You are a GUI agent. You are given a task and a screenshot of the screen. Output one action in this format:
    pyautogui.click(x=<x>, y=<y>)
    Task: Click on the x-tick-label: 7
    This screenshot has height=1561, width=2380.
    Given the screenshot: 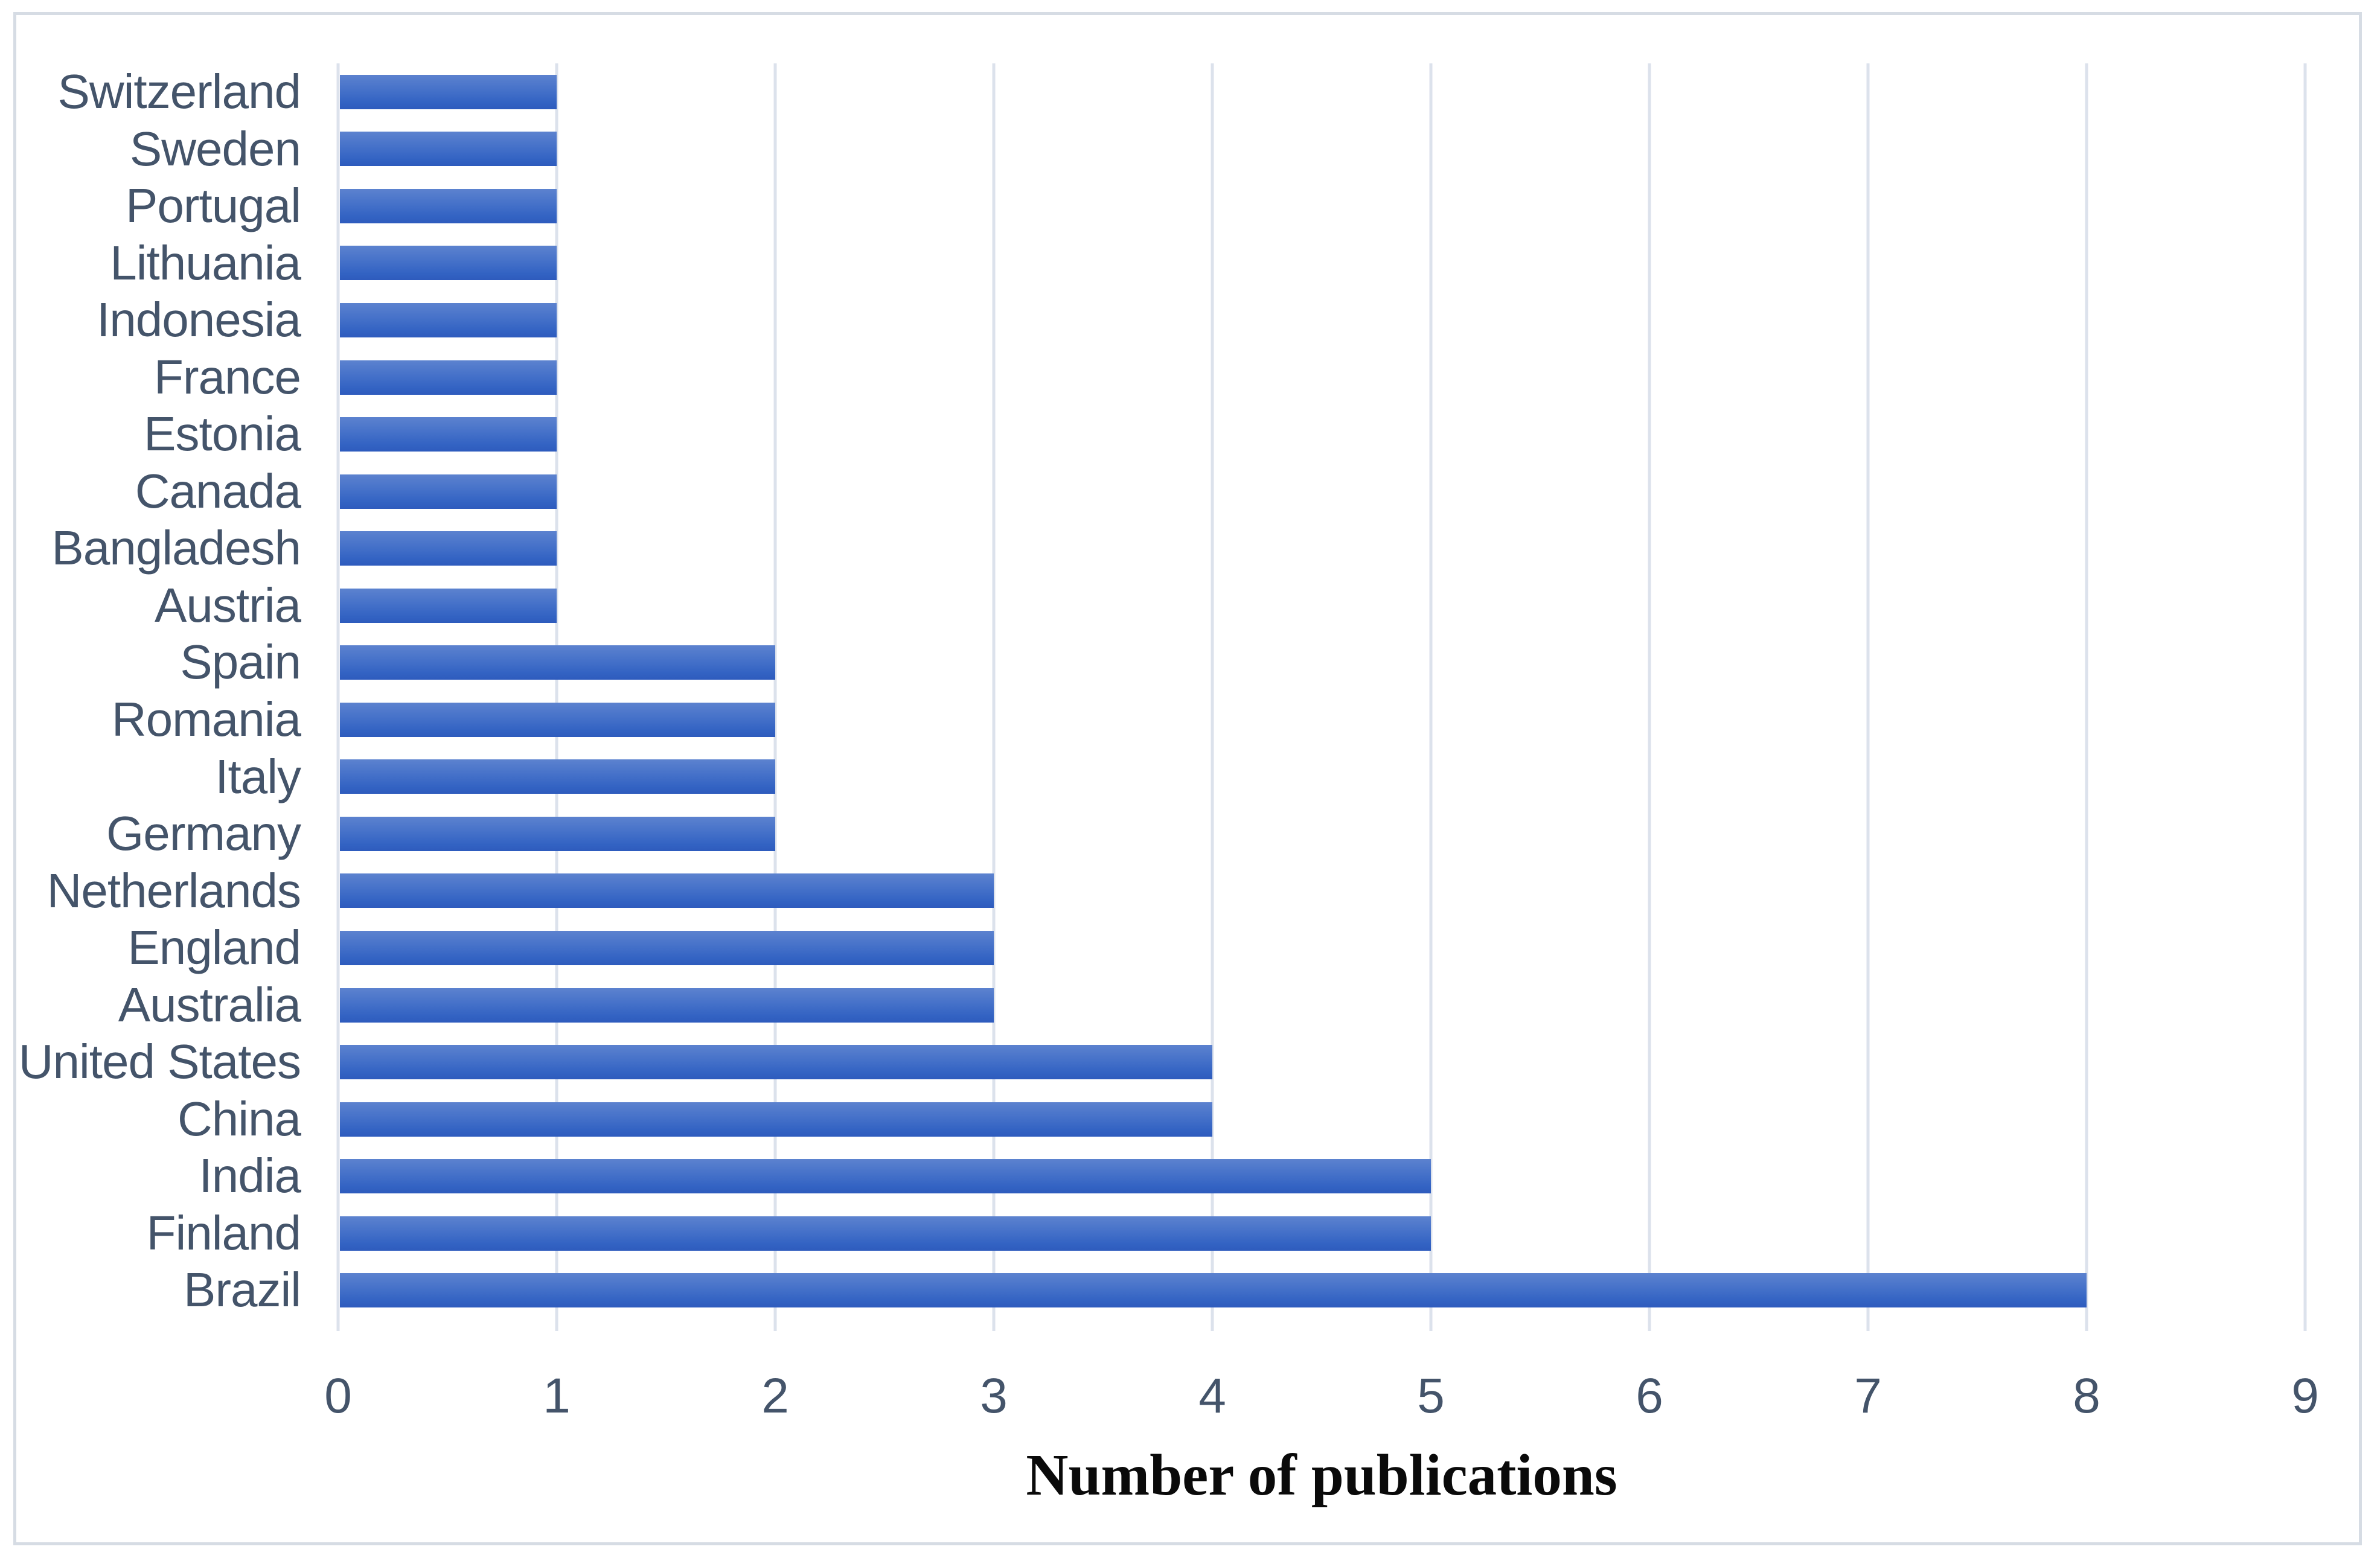 What is the action you would take?
    pyautogui.click(x=1868, y=1395)
    